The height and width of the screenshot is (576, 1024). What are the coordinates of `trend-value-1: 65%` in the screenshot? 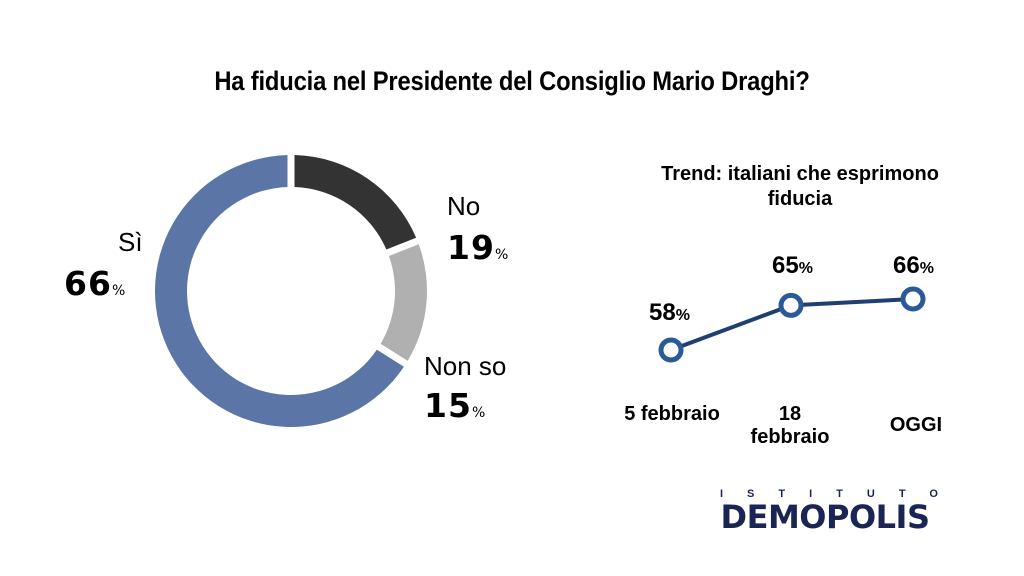 It's located at (792, 266).